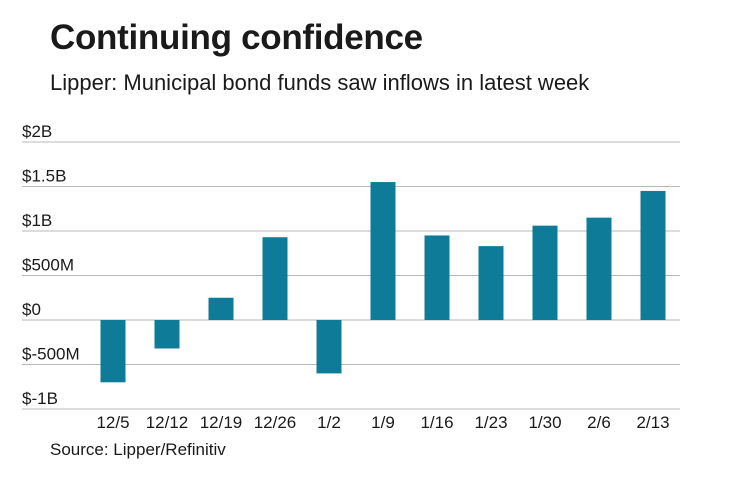 This screenshot has width=740, height=482. Describe the element at coordinates (31, 309) in the screenshot. I see `y-tick-label: $0` at that location.